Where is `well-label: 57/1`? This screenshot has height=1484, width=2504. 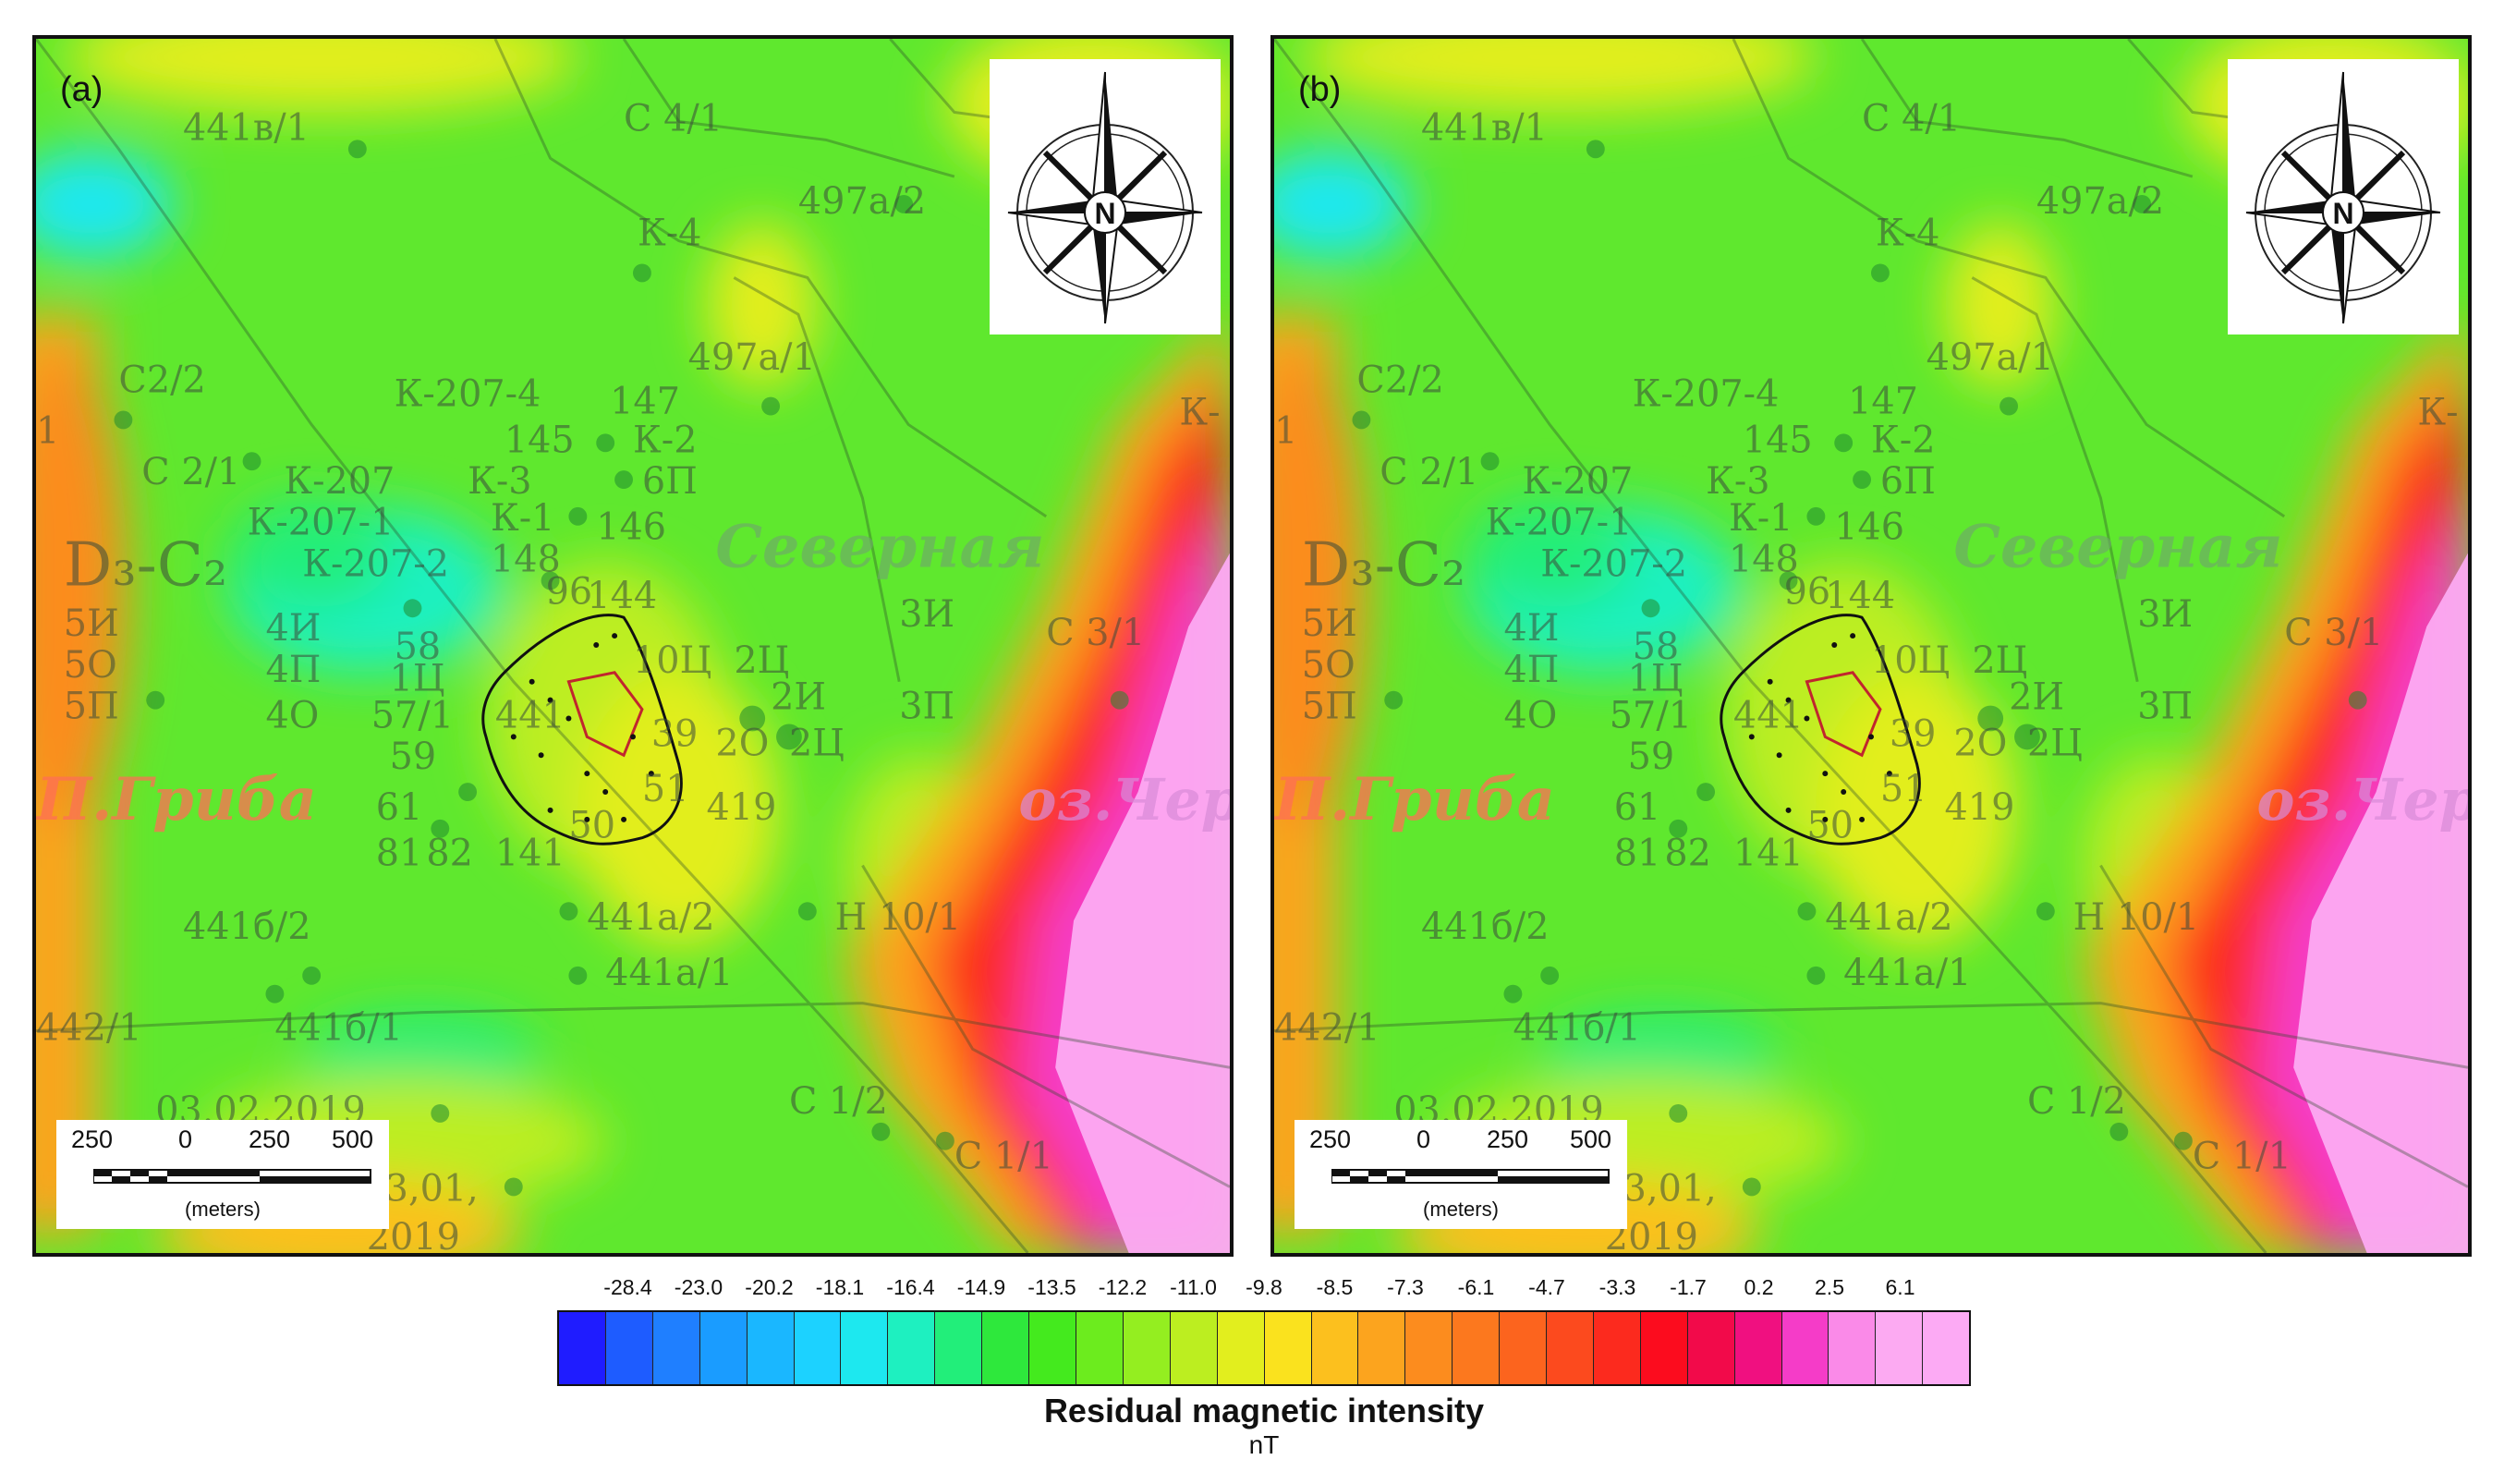 well-label: 57/1 is located at coordinates (1651, 715).